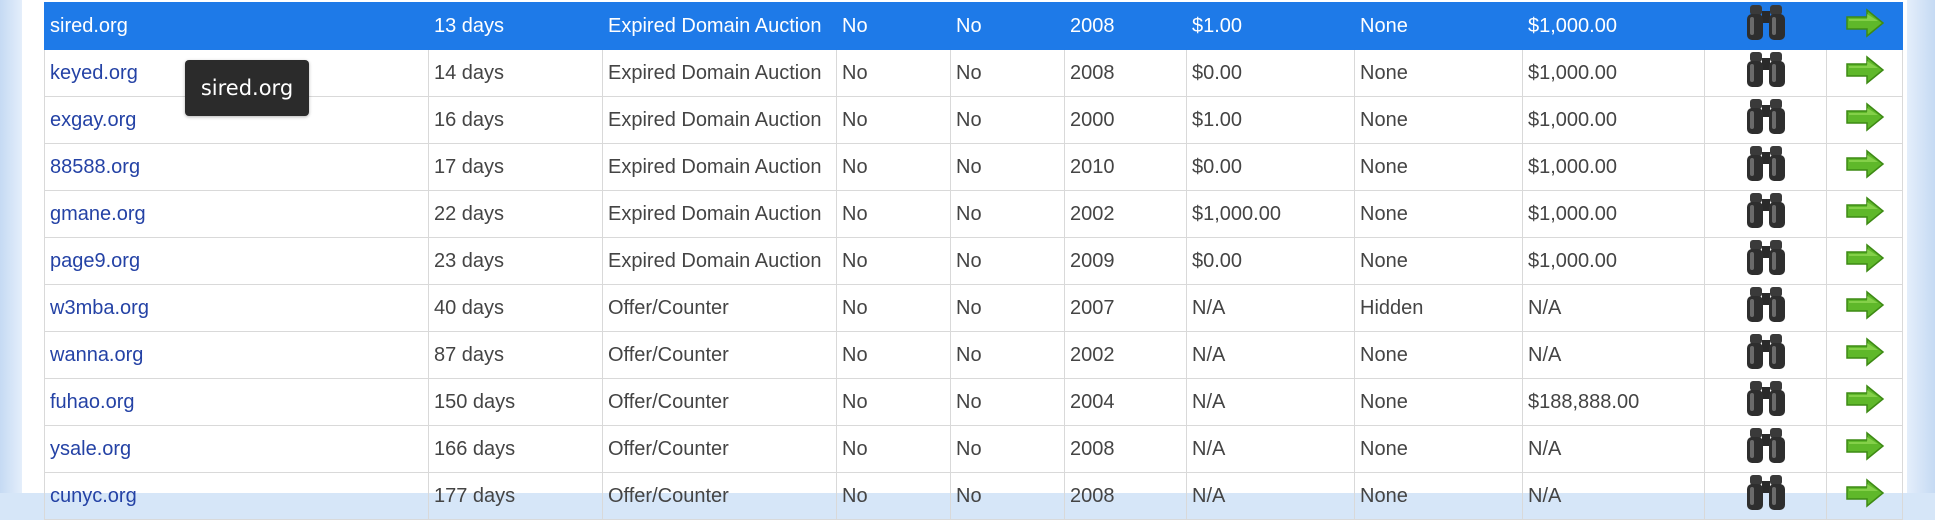  I want to click on domain-link: wanna.org, so click(97, 354).